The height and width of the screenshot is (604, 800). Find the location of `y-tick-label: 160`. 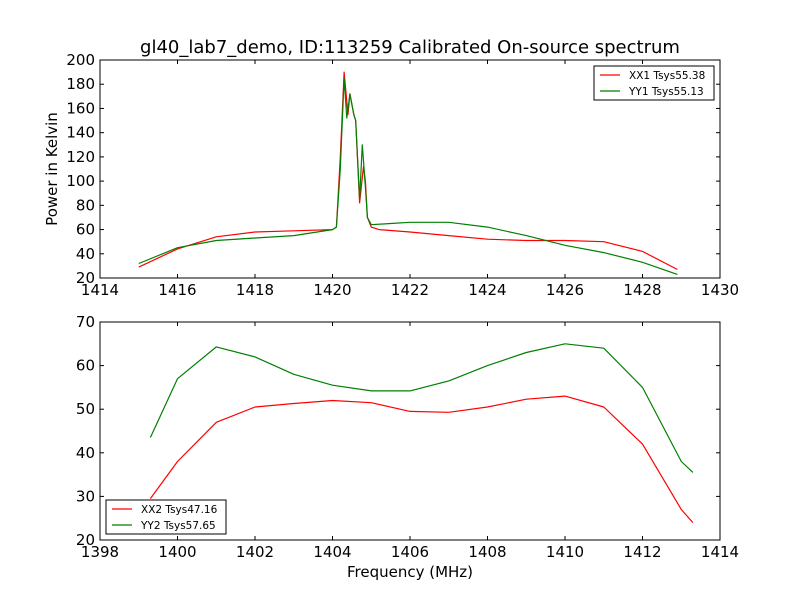

y-tick-label: 160 is located at coordinates (80, 108).